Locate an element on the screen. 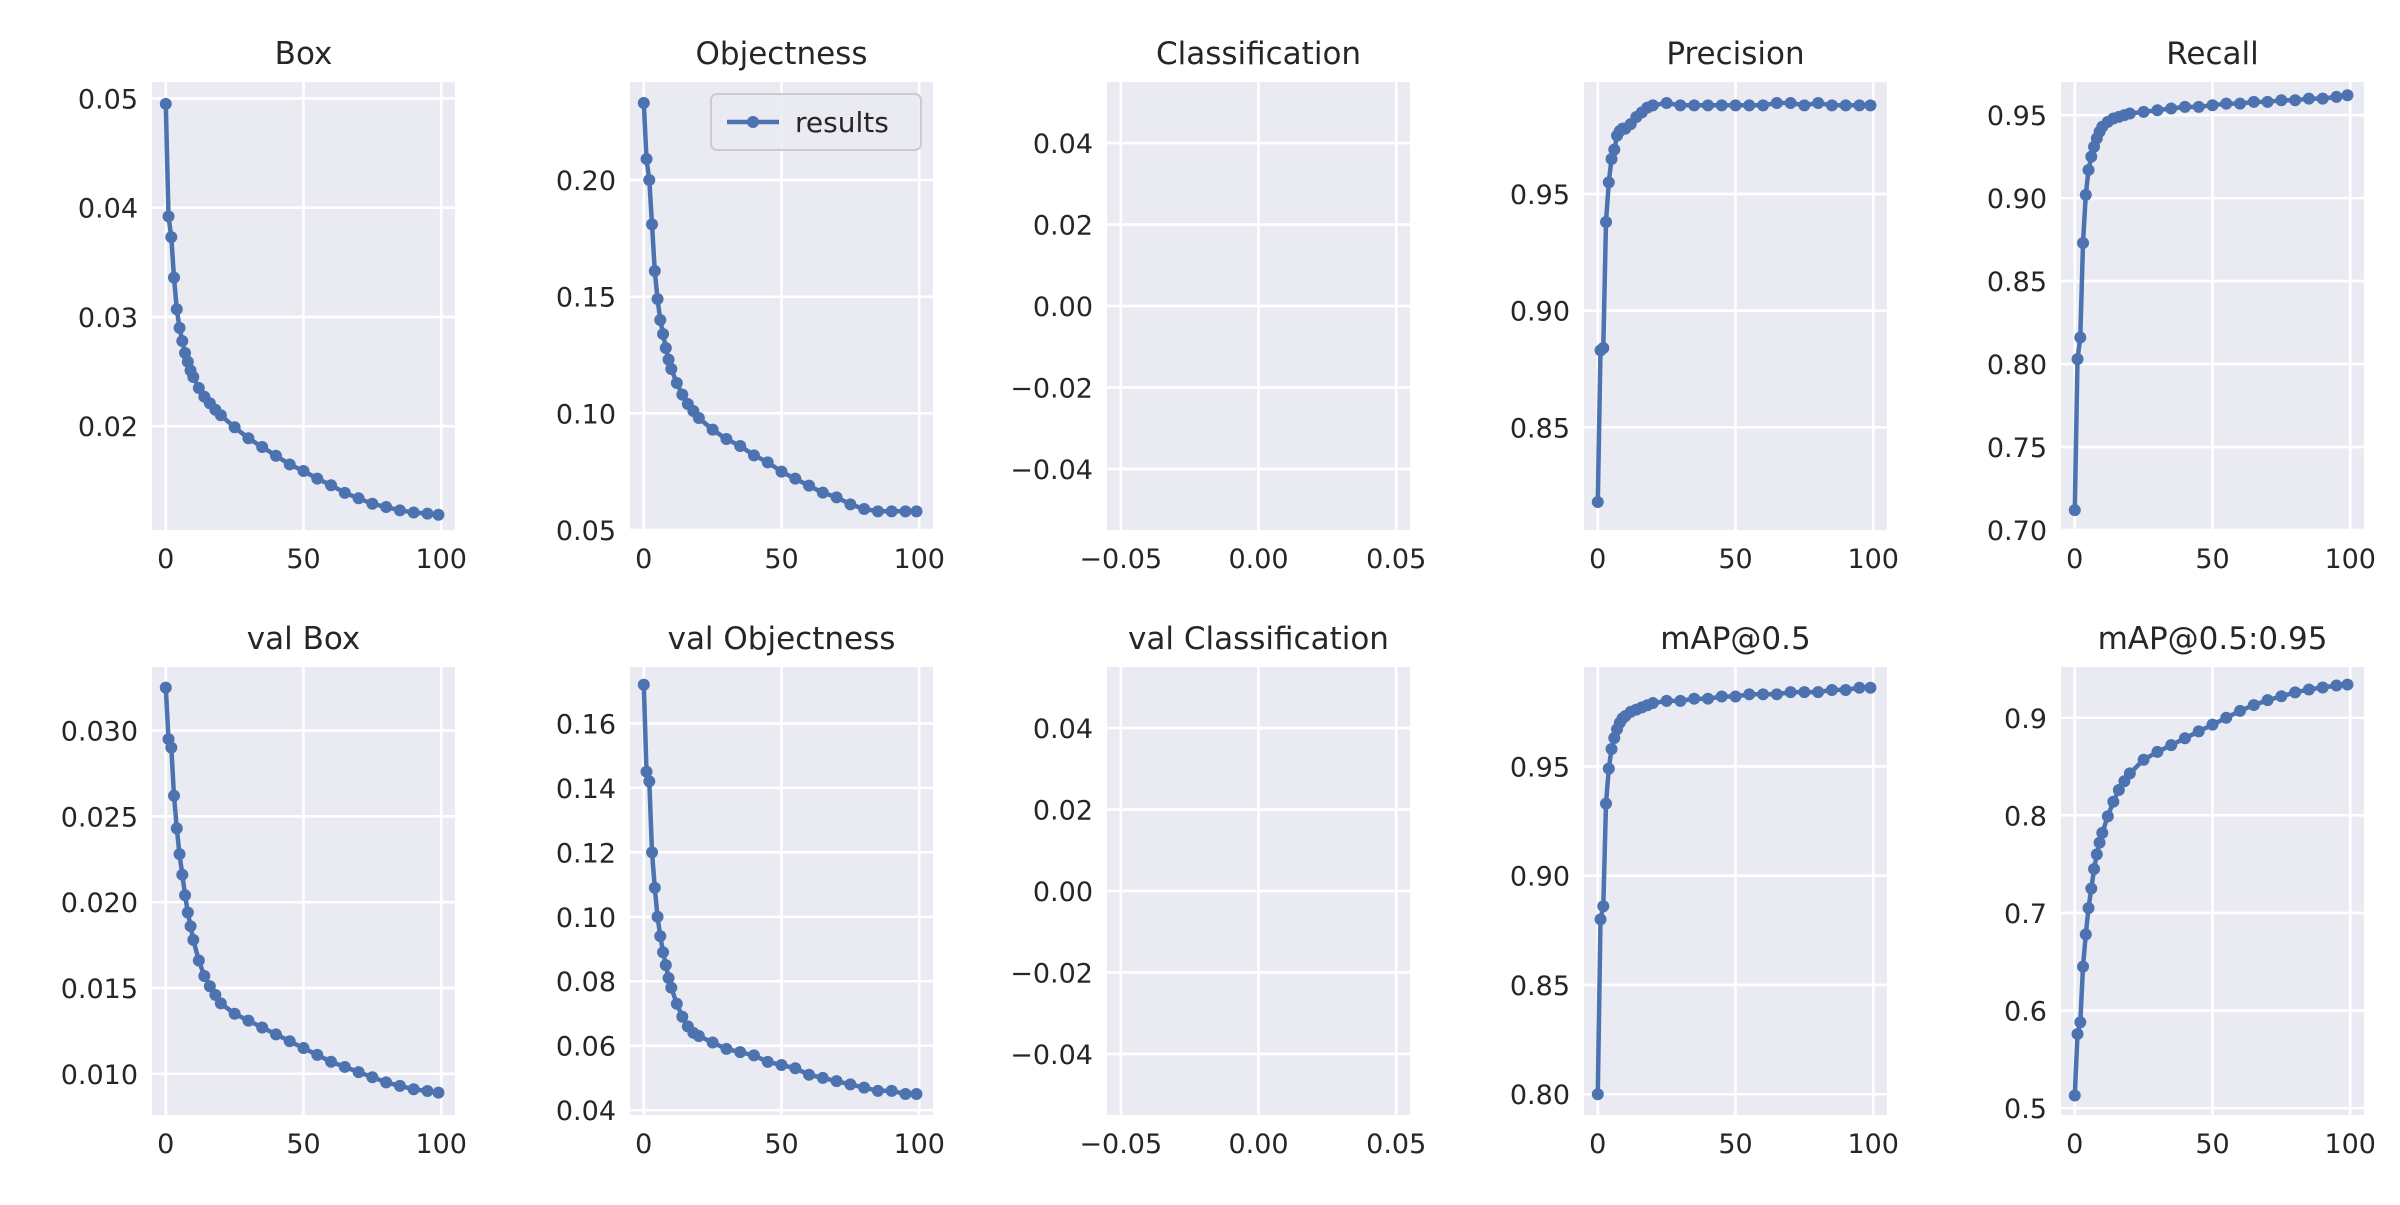  y-tick-label: 0.20 is located at coordinates (586, 181).